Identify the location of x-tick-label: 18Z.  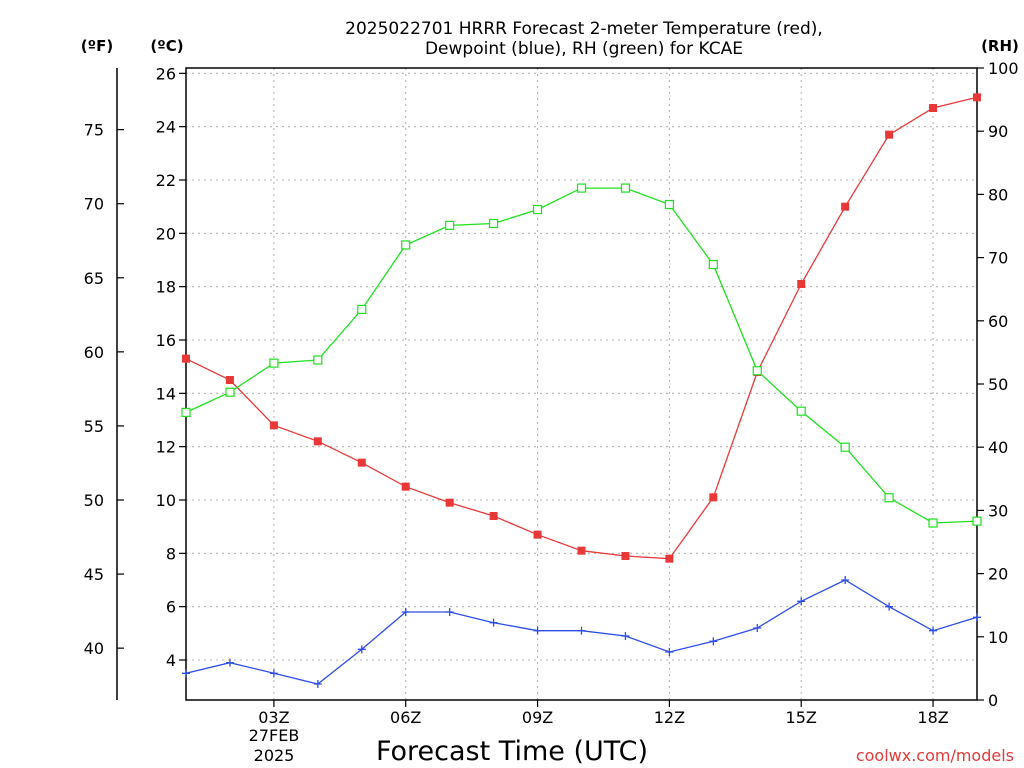
(932, 717).